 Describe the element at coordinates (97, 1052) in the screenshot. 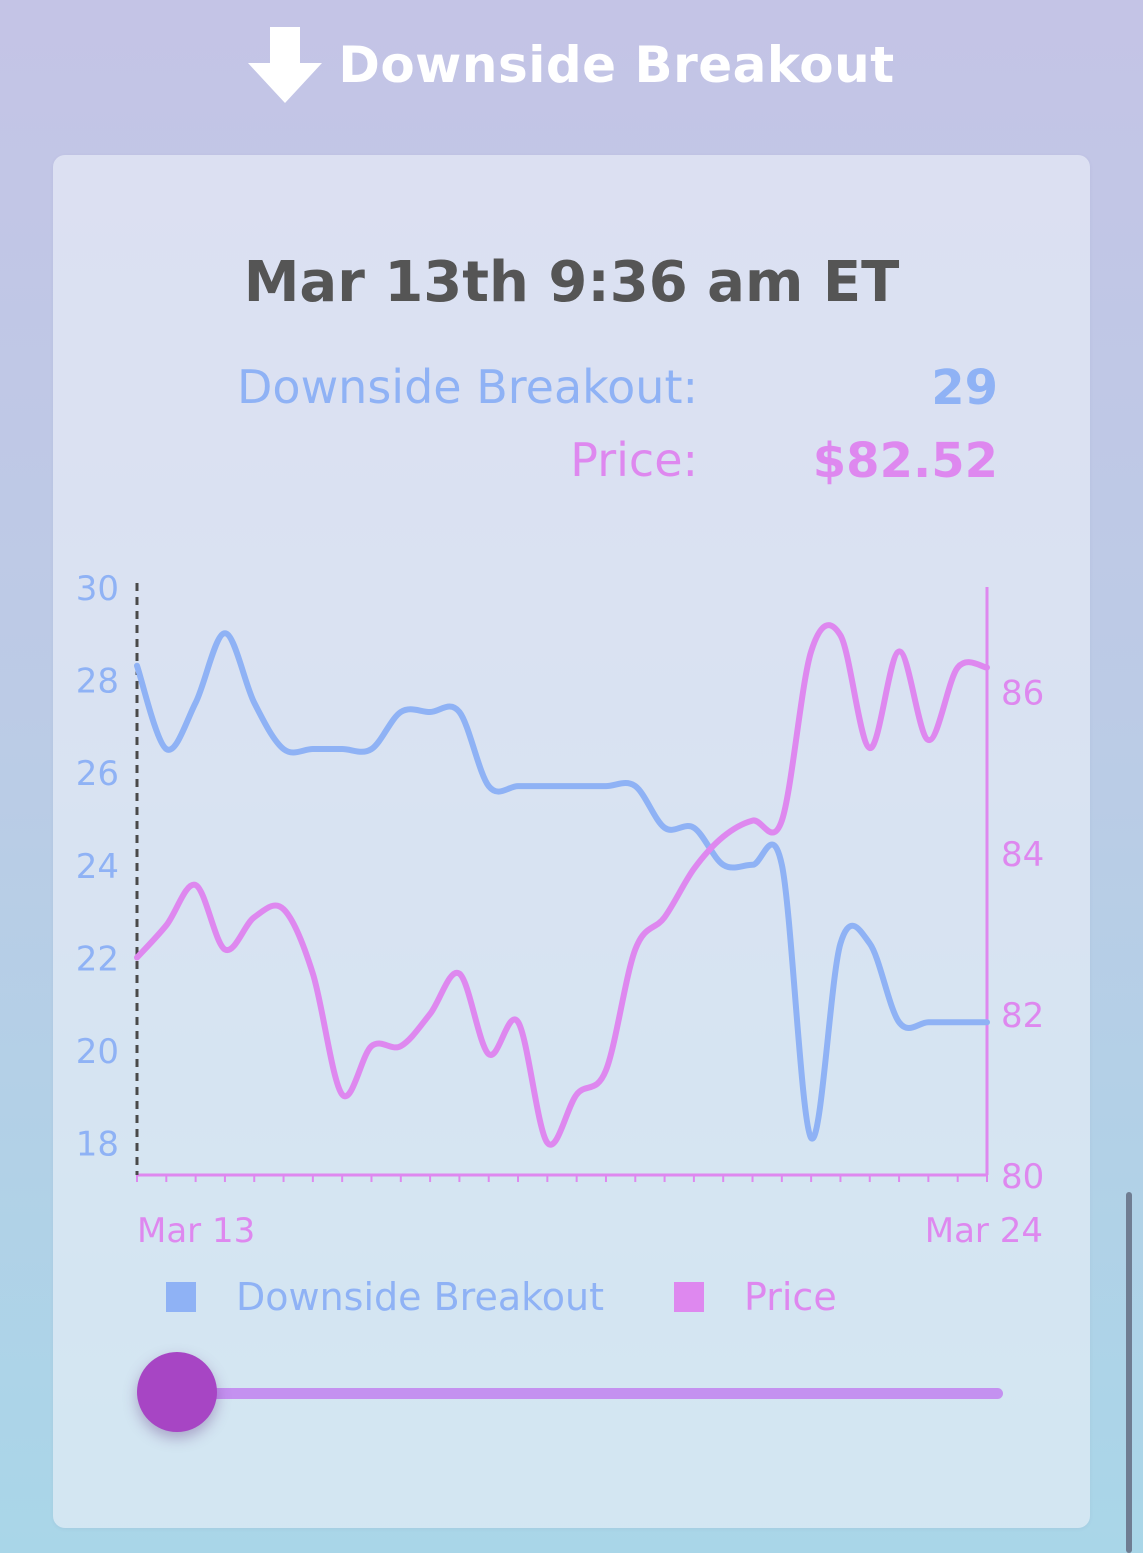

I see `y-left-tick-label: 20` at that location.